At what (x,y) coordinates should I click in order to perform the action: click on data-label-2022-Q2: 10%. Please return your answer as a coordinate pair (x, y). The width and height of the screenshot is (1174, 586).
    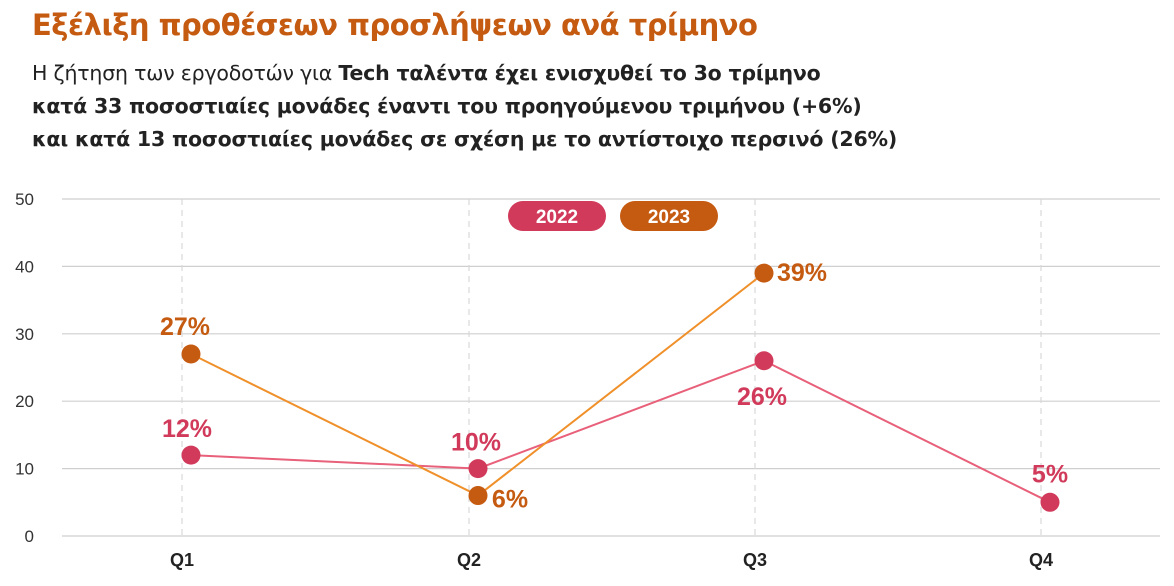
    Looking at the image, I should click on (476, 443).